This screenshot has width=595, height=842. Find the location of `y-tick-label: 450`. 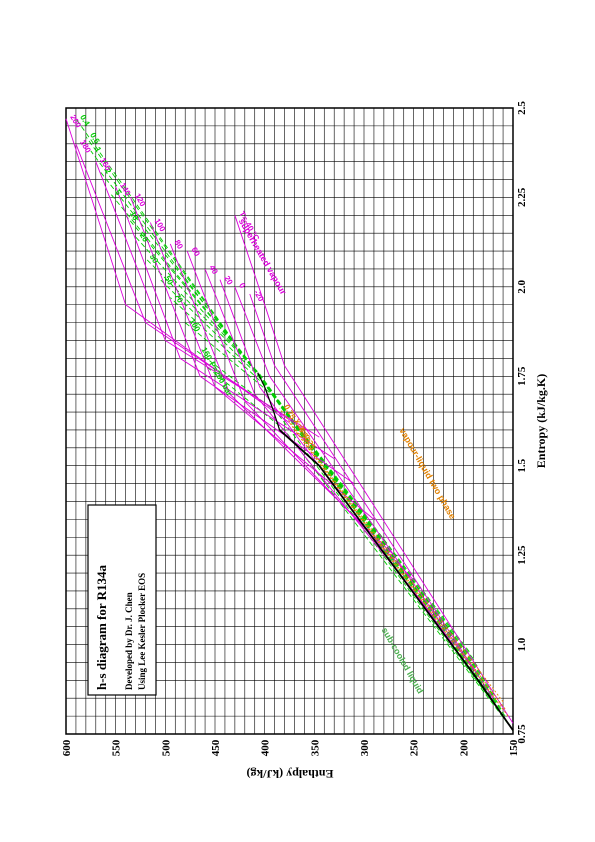

y-tick-label: 450 is located at coordinates (216, 747).